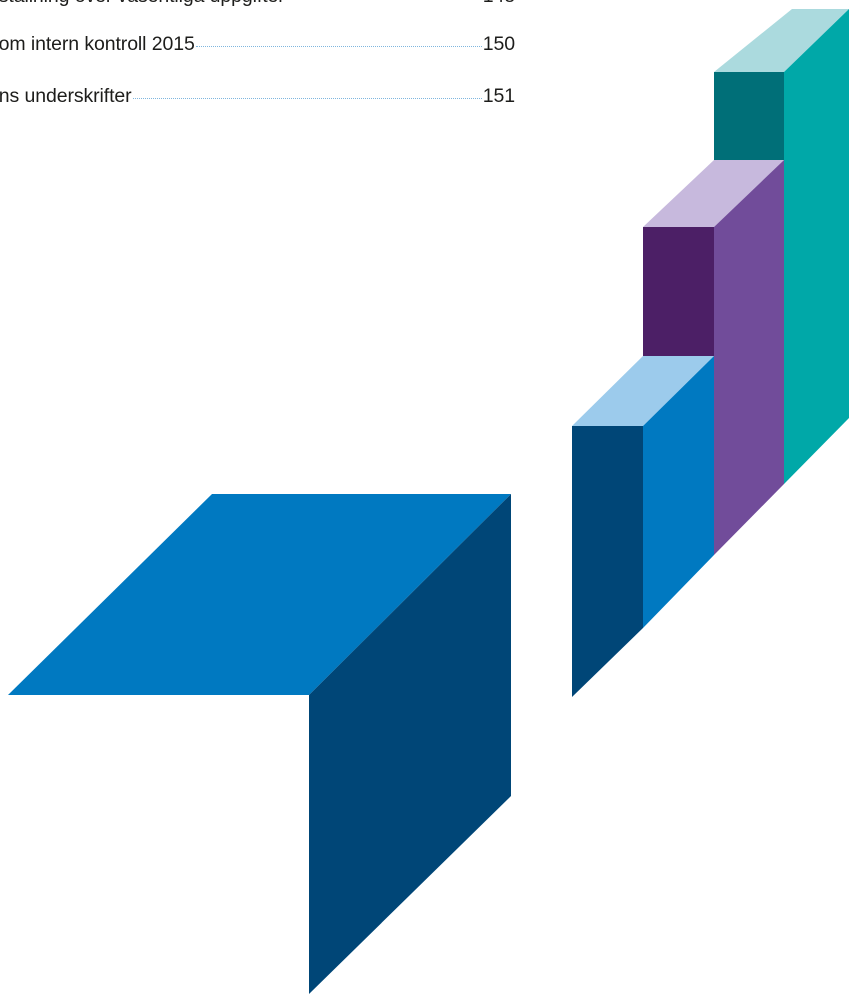  Describe the element at coordinates (749, 357) in the screenshot. I see `purple-block-side` at that location.